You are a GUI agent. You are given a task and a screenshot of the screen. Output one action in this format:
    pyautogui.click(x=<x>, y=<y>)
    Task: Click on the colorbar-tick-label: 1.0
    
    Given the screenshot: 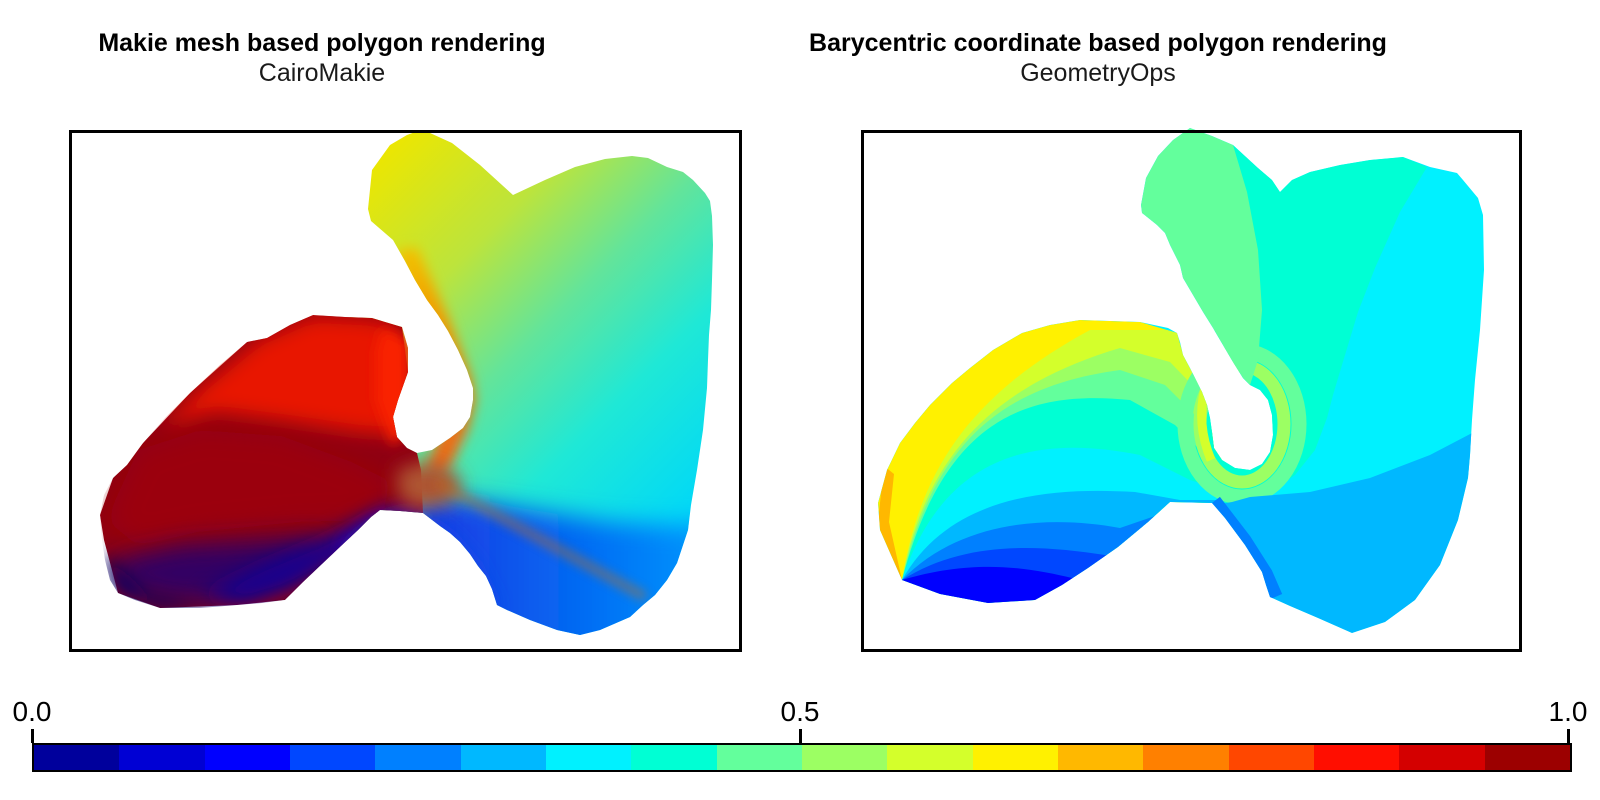 What is the action you would take?
    pyautogui.click(x=1568, y=711)
    